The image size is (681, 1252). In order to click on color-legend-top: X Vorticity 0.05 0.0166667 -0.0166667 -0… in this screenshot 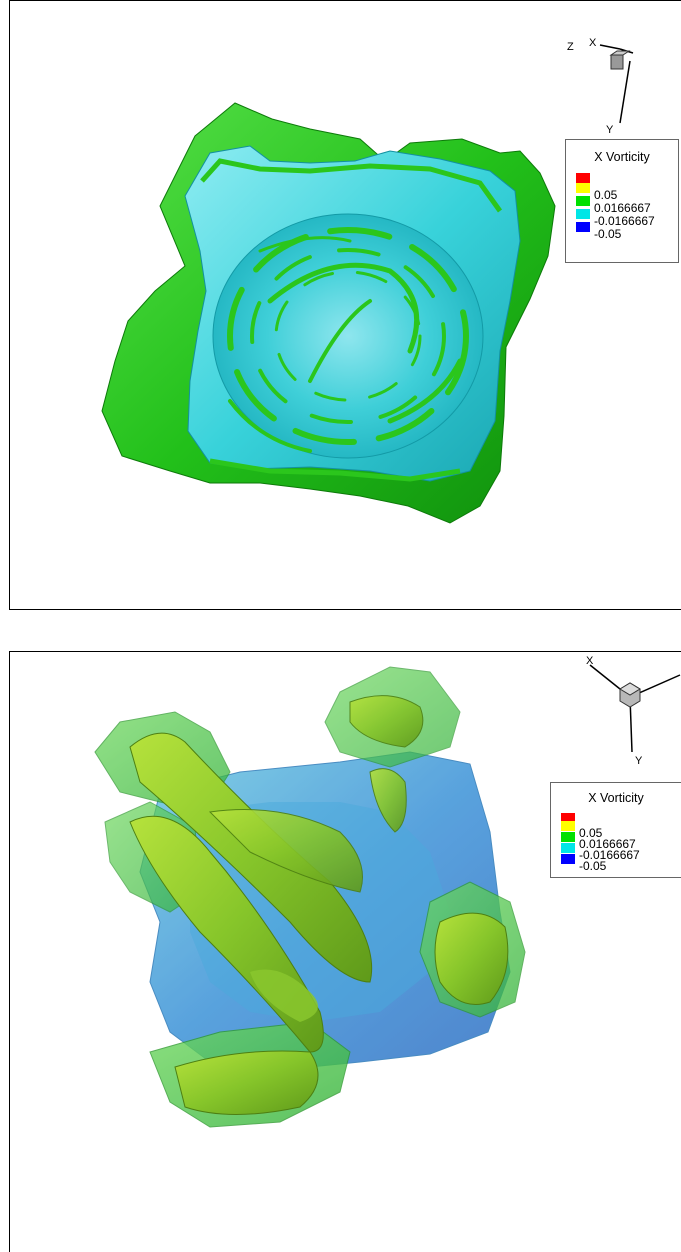, I will do `click(622, 201)`.